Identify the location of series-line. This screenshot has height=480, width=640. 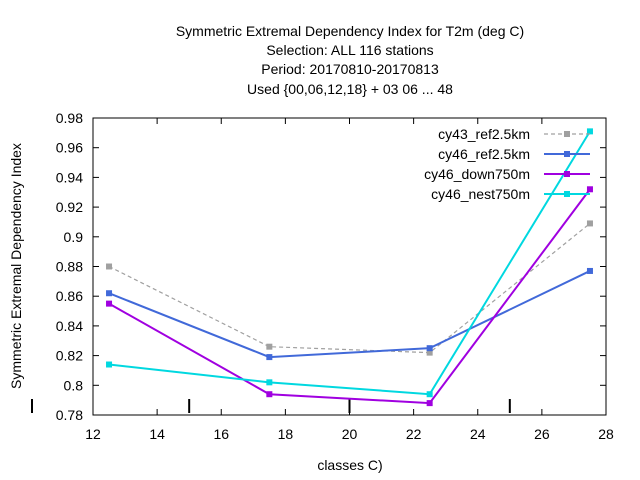
(349, 314).